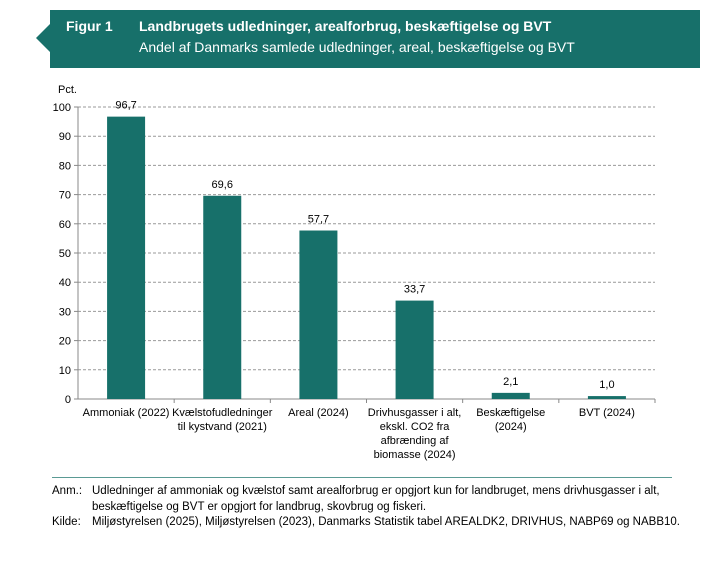  What do you see at coordinates (65, 312) in the screenshot?
I see `y-tick-label: 30` at bounding box center [65, 312].